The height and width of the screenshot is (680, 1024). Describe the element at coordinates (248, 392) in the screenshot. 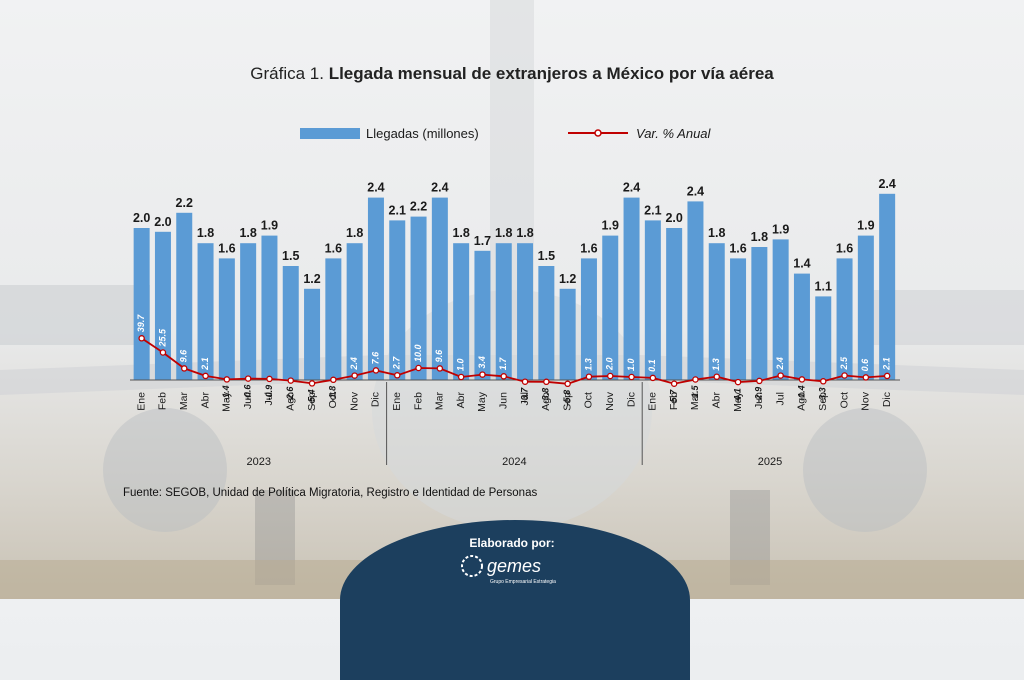

I see `line-value-label: -0.6` at that location.